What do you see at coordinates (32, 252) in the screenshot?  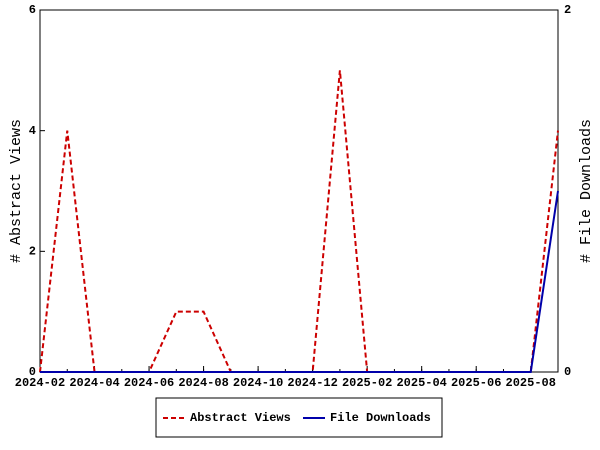 I see `y-tick-label: 2` at bounding box center [32, 252].